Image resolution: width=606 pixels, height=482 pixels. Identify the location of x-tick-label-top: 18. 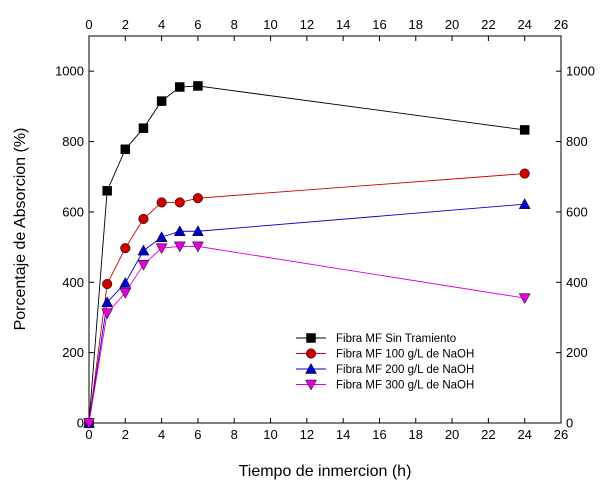
(416, 24).